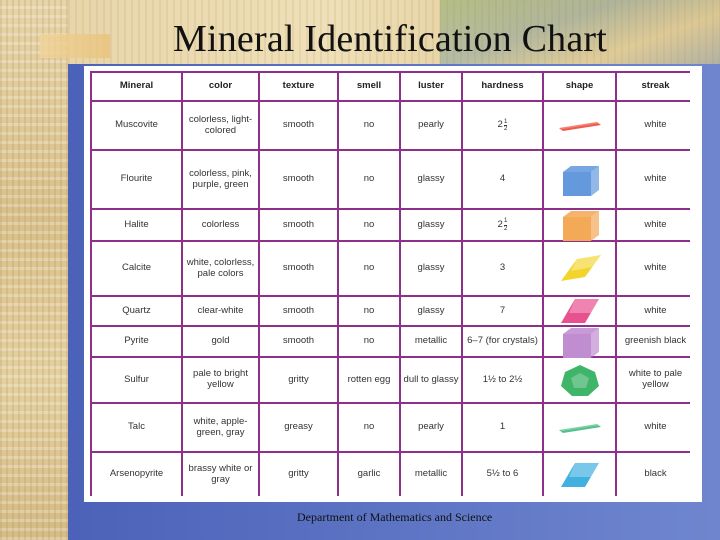  I want to click on header-luster: luster, so click(431, 86).